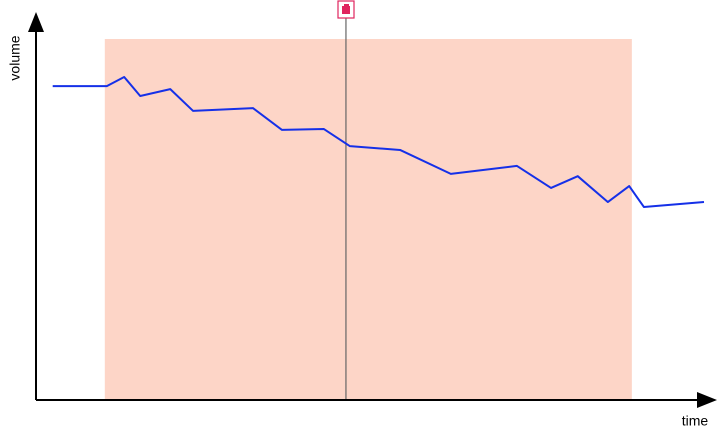  What do you see at coordinates (695, 421) in the screenshot?
I see `x-axis-label: time` at bounding box center [695, 421].